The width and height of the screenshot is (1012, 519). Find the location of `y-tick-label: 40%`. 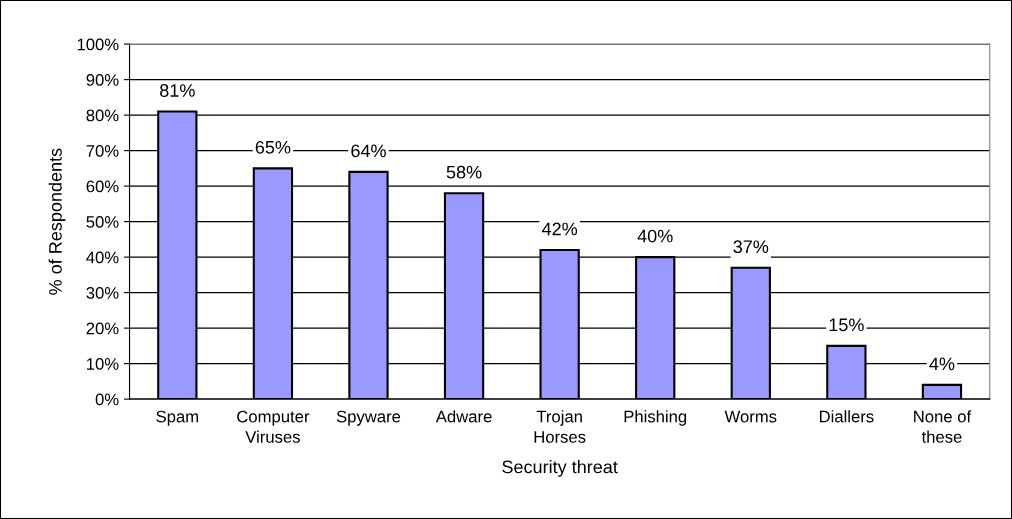

y-tick-label: 40% is located at coordinates (102, 257).